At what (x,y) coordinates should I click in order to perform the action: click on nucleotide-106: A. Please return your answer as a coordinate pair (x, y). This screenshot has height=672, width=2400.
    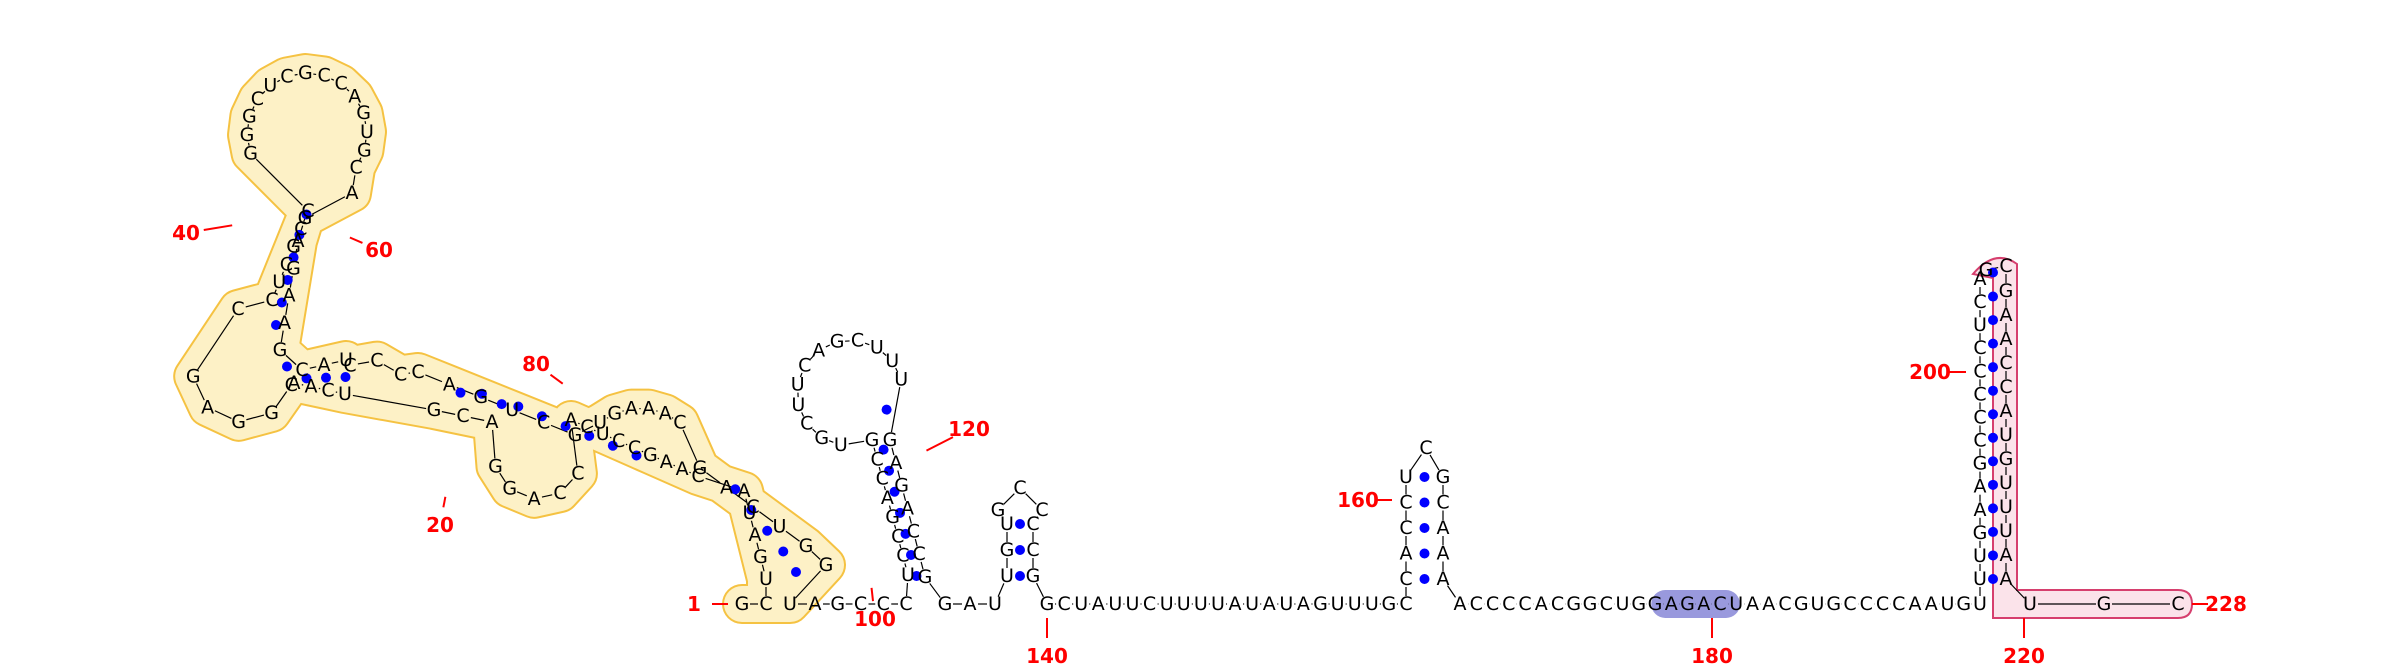
    Looking at the image, I should click on (818, 350).